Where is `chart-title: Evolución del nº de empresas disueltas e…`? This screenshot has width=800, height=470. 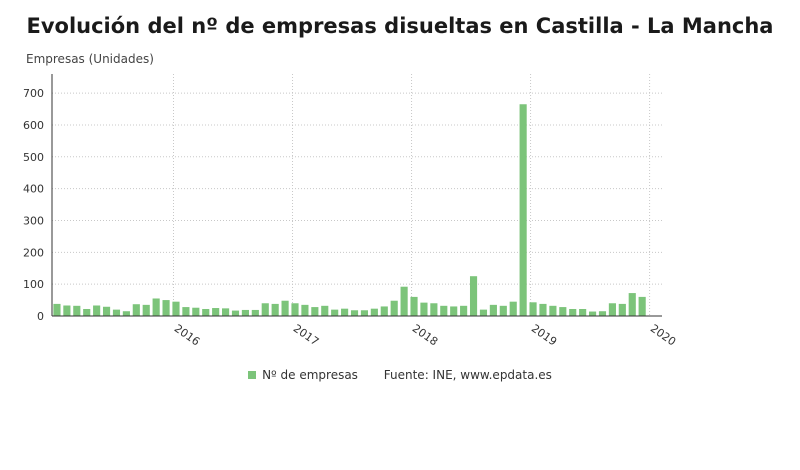
chart-title: Evolución del nº de empresas disueltas e… is located at coordinates (400, 26).